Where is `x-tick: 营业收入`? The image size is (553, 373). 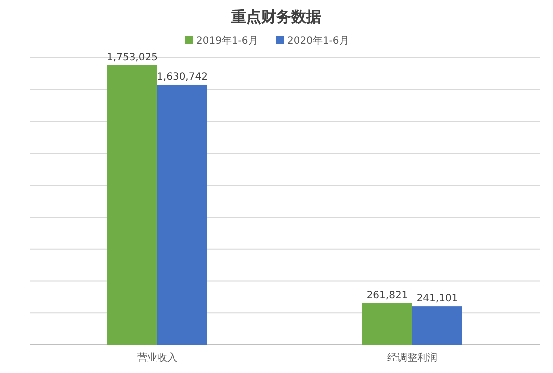
x-tick: 营业收入 is located at coordinates (158, 358).